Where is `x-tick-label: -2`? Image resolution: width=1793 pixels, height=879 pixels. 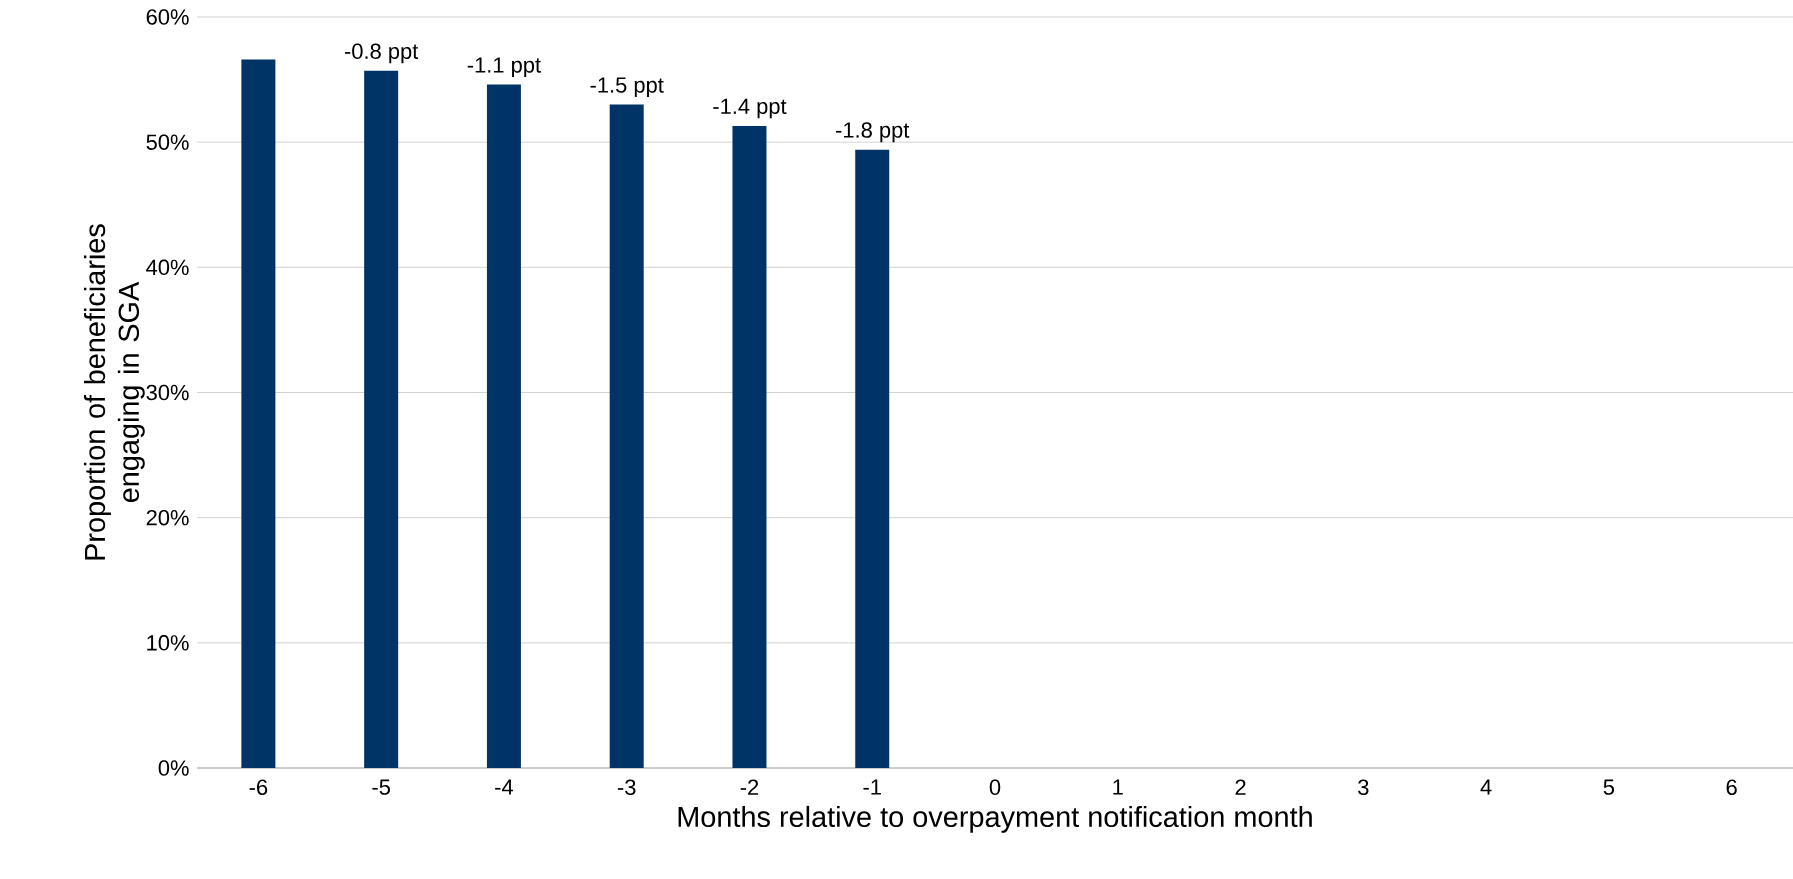
x-tick-label: -2 is located at coordinates (749, 787).